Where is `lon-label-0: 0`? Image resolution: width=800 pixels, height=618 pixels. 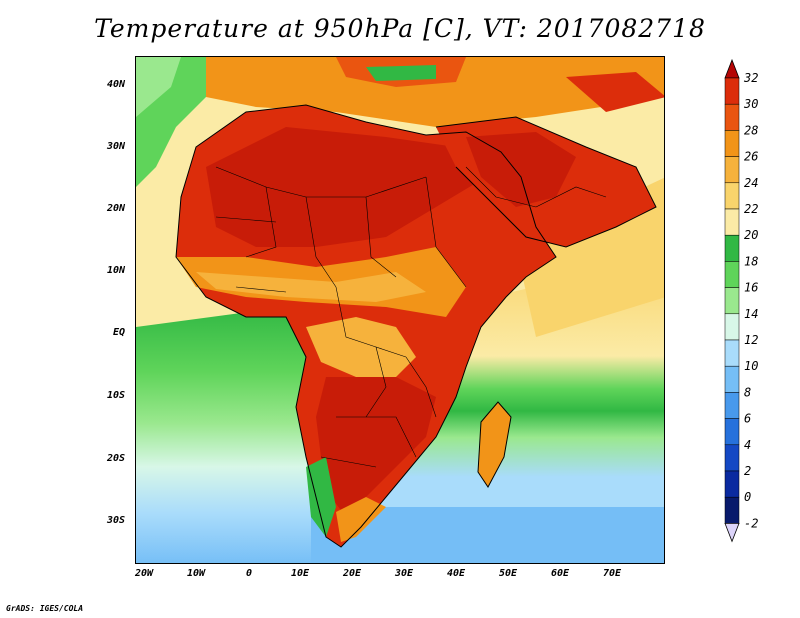
lon-label-0: 0 is located at coordinates (249, 573).